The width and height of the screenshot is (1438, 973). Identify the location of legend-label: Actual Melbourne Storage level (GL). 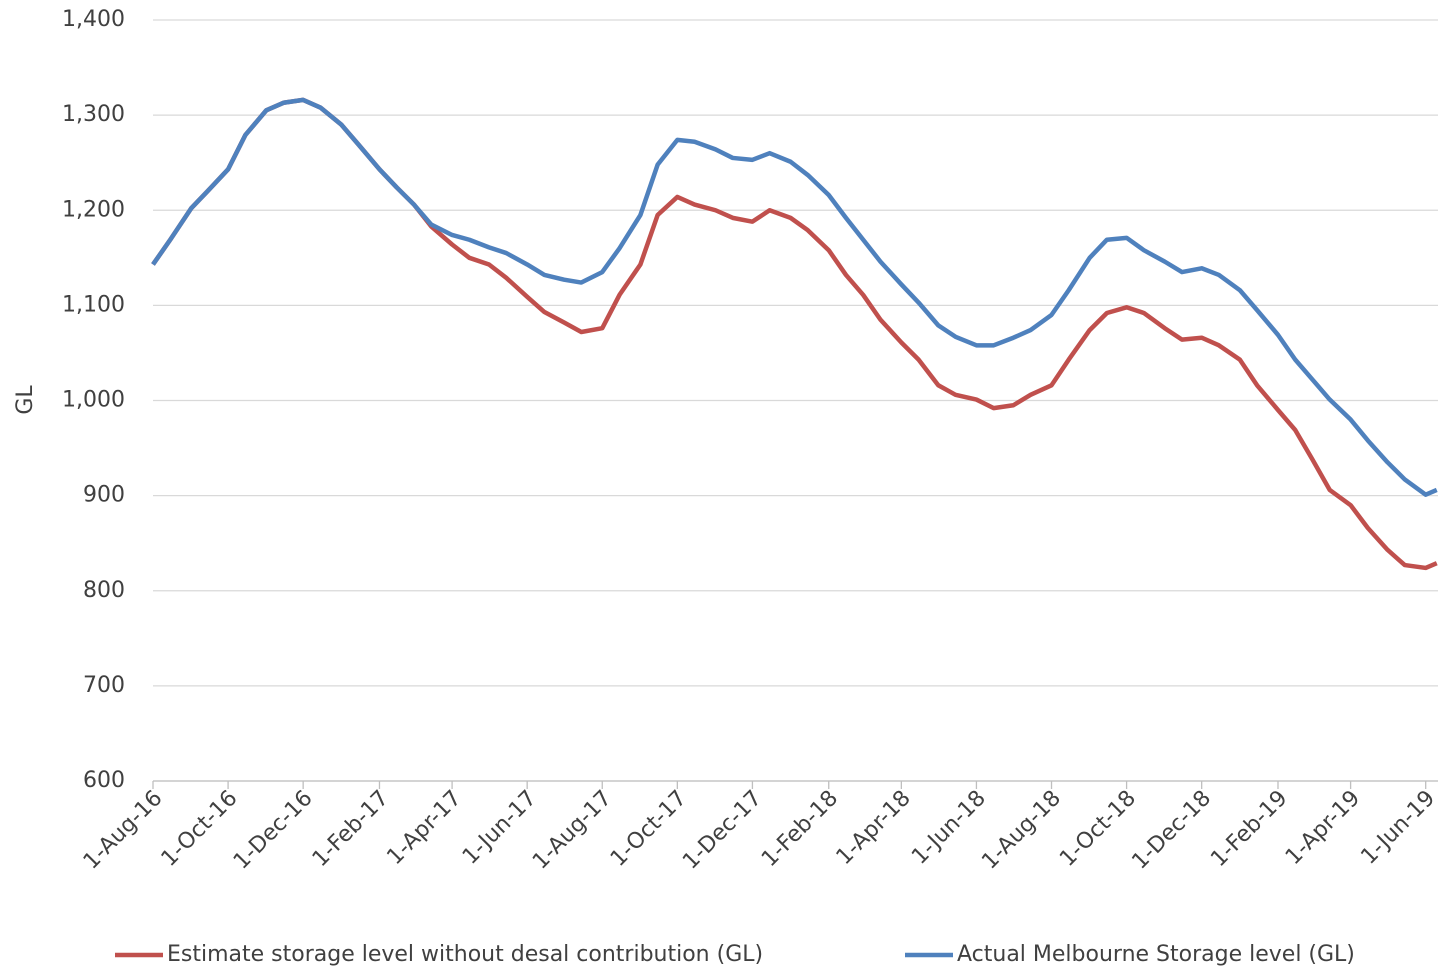
(1156, 954).